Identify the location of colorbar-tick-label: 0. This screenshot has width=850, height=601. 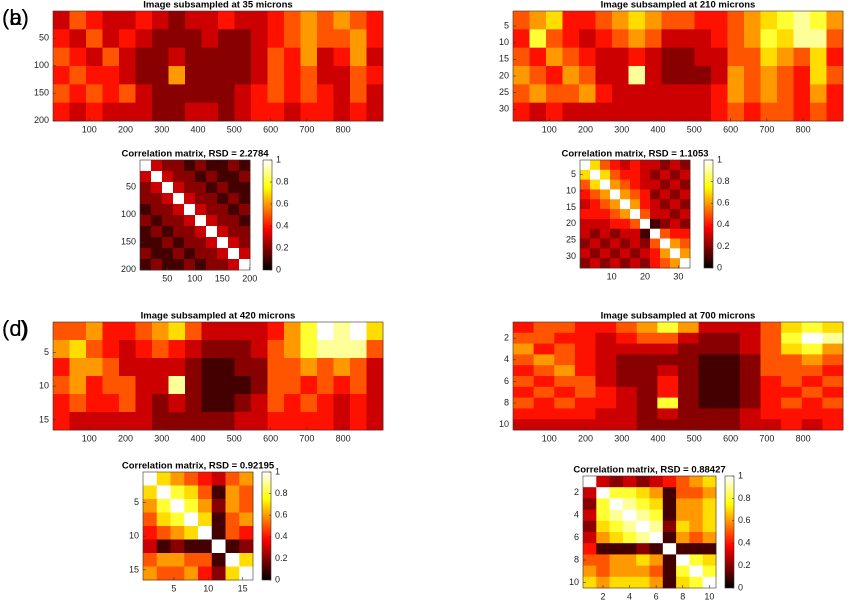
(719, 267).